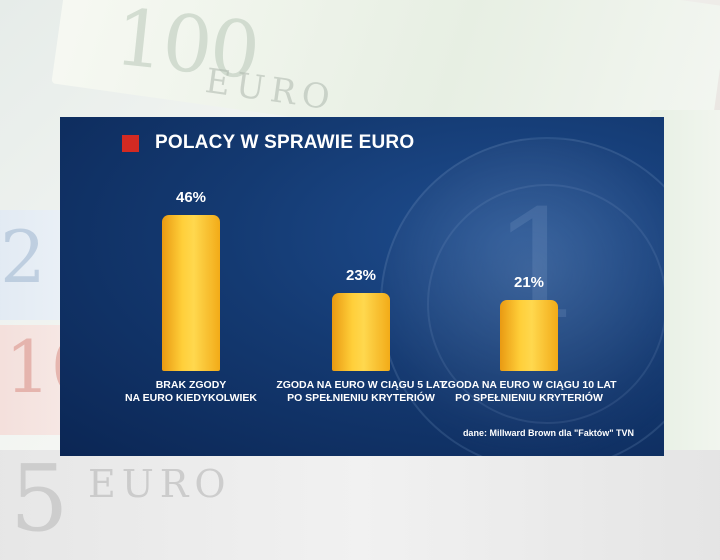 This screenshot has width=720, height=560. I want to click on euro-coin-ring, so click(545, 304).